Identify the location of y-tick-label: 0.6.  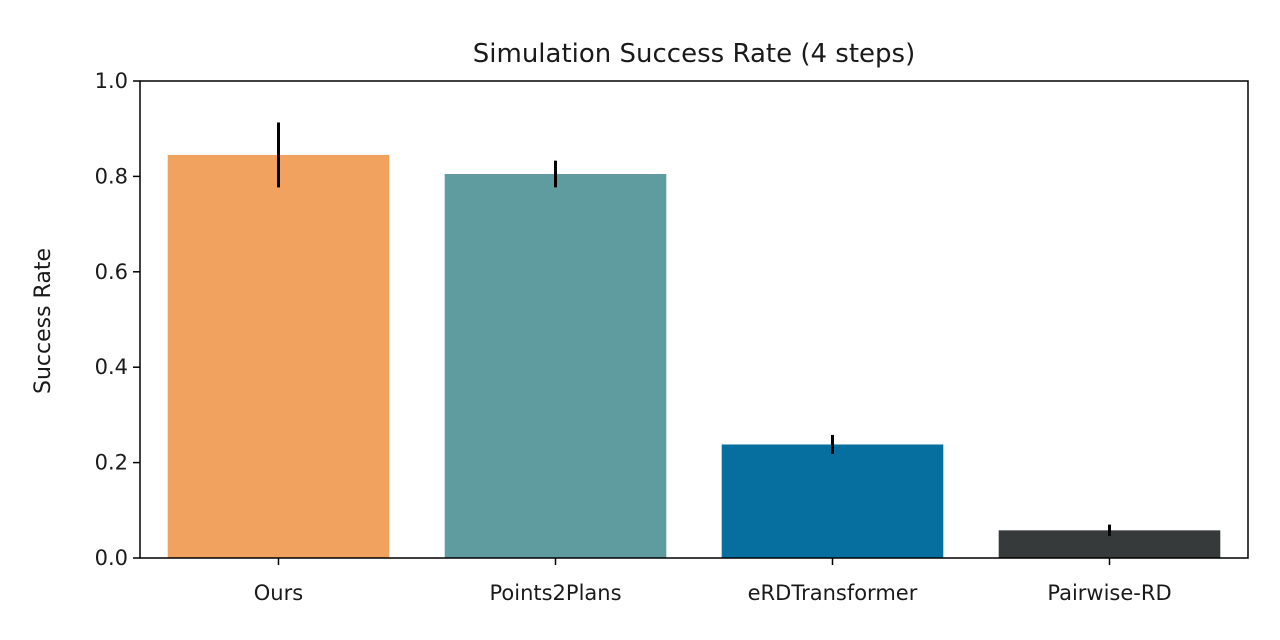
(111, 272).